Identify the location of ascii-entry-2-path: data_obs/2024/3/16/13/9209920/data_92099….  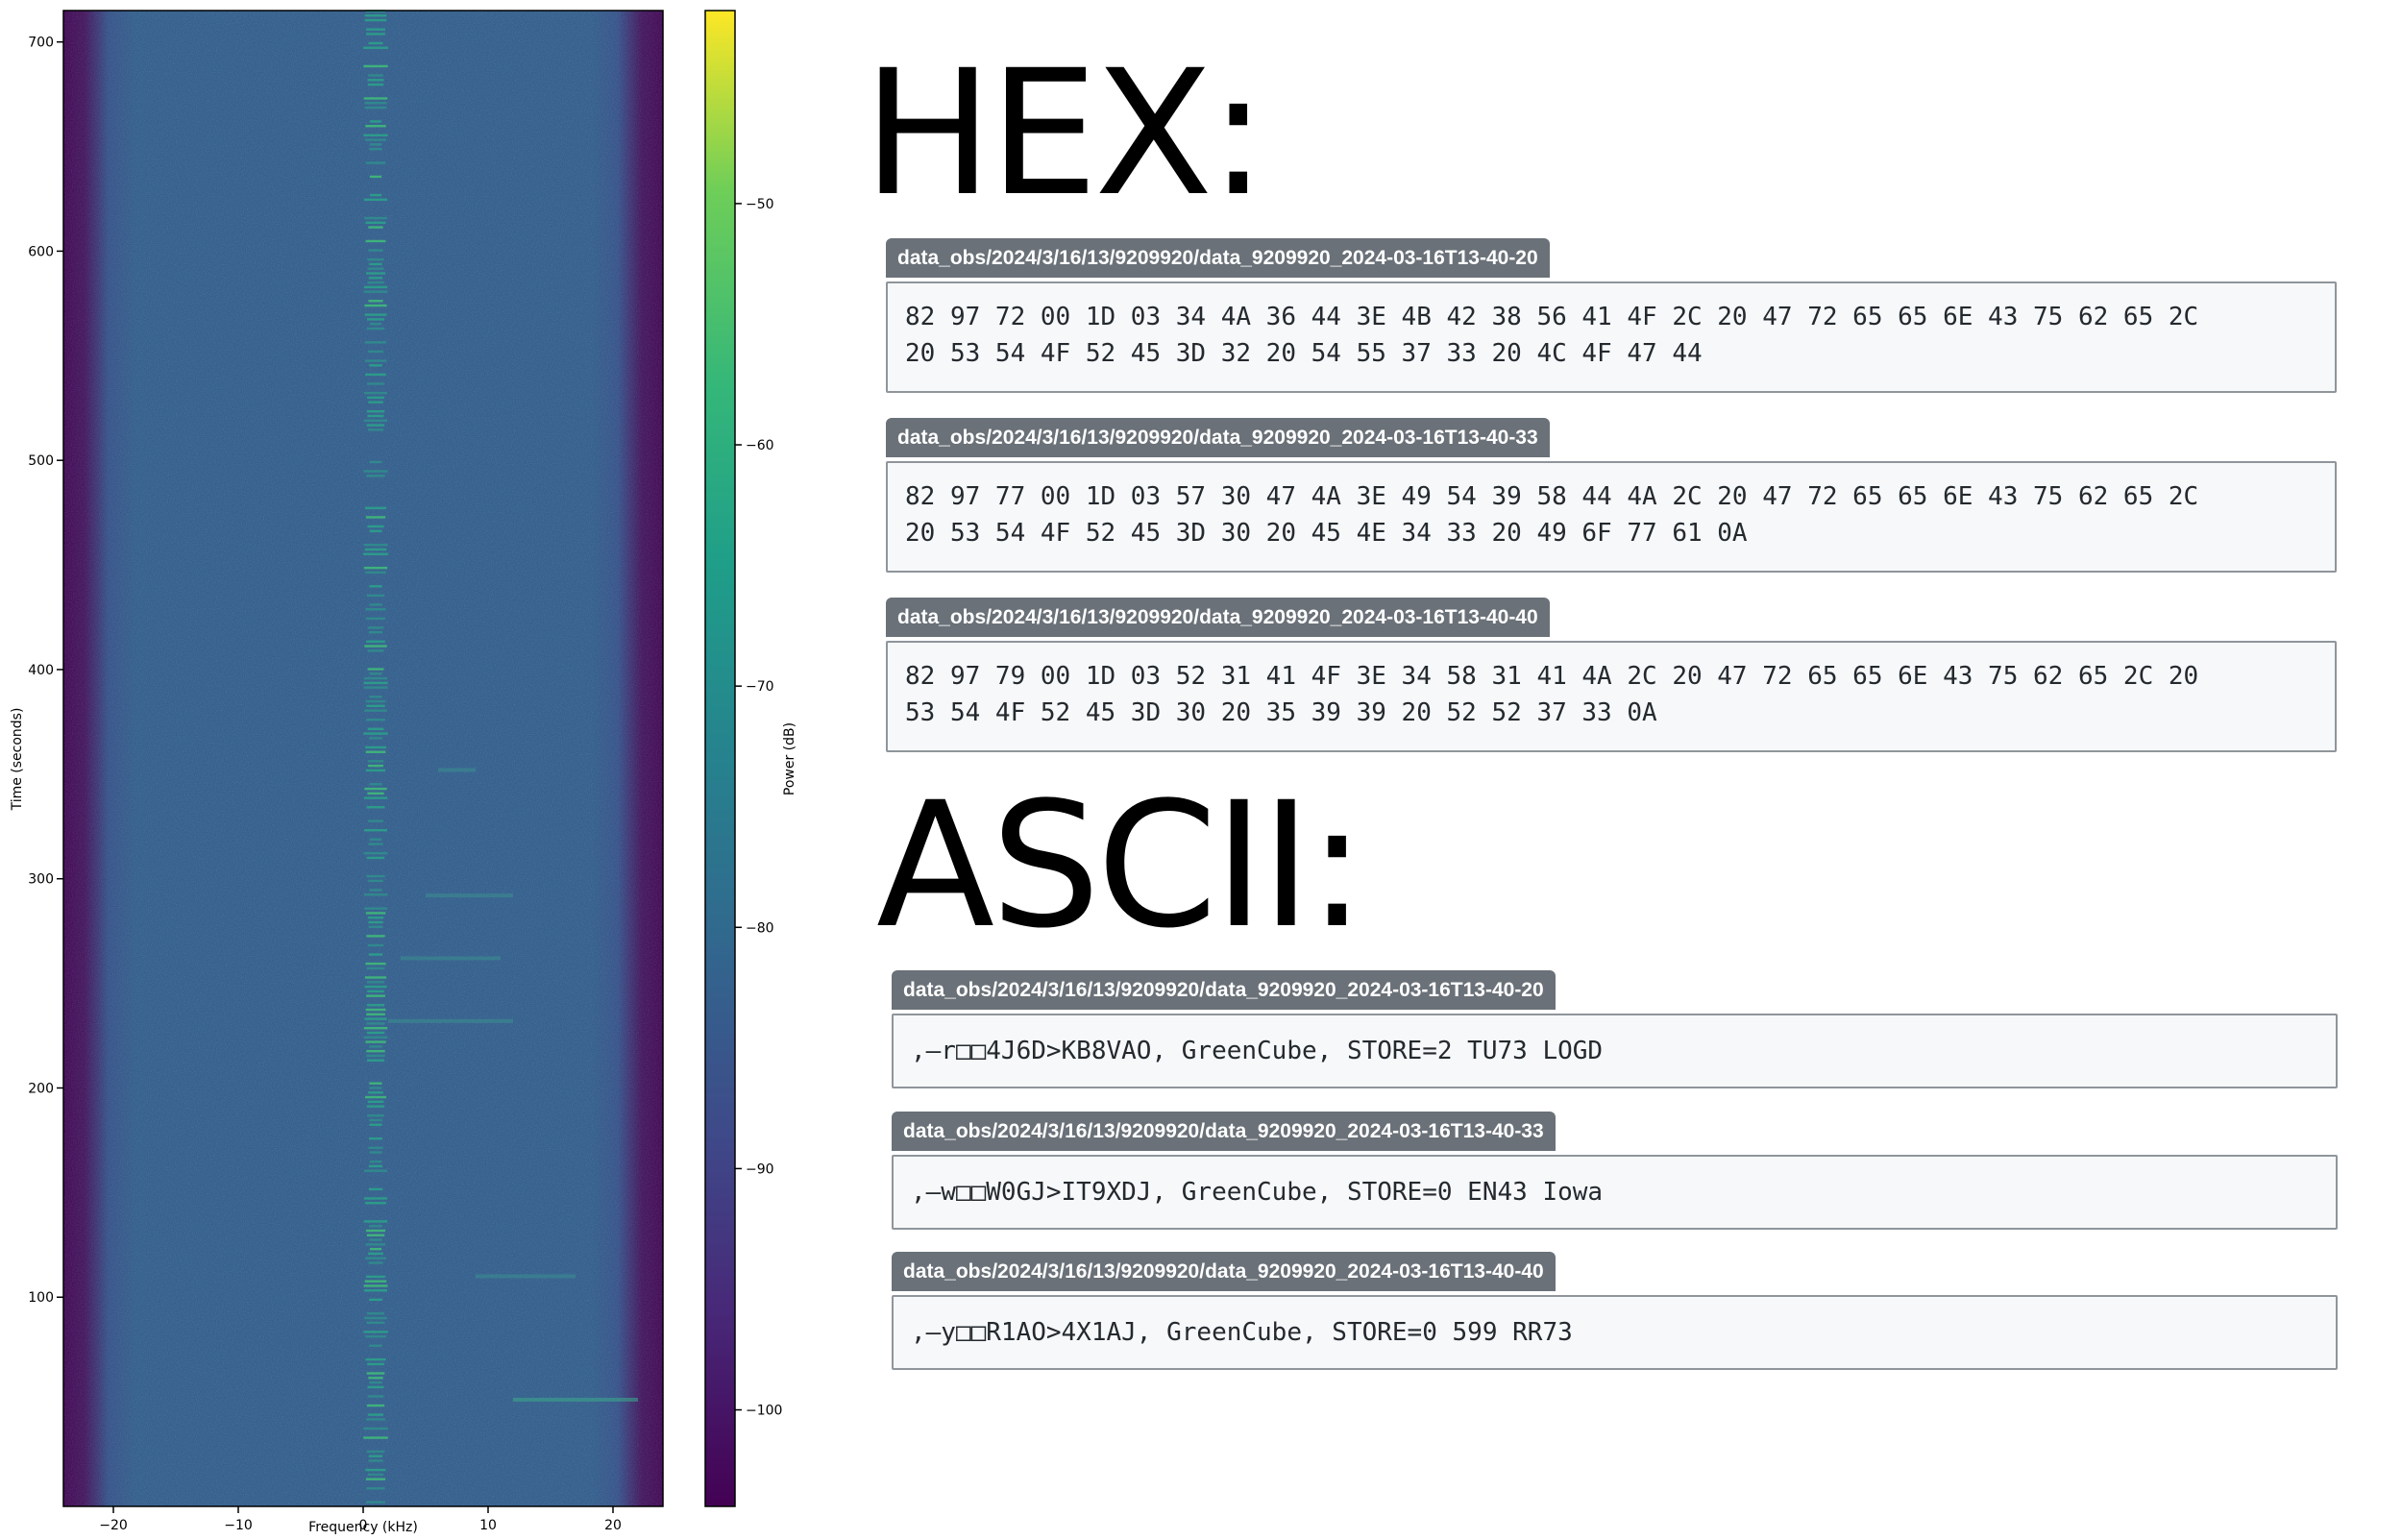
(1224, 1131).